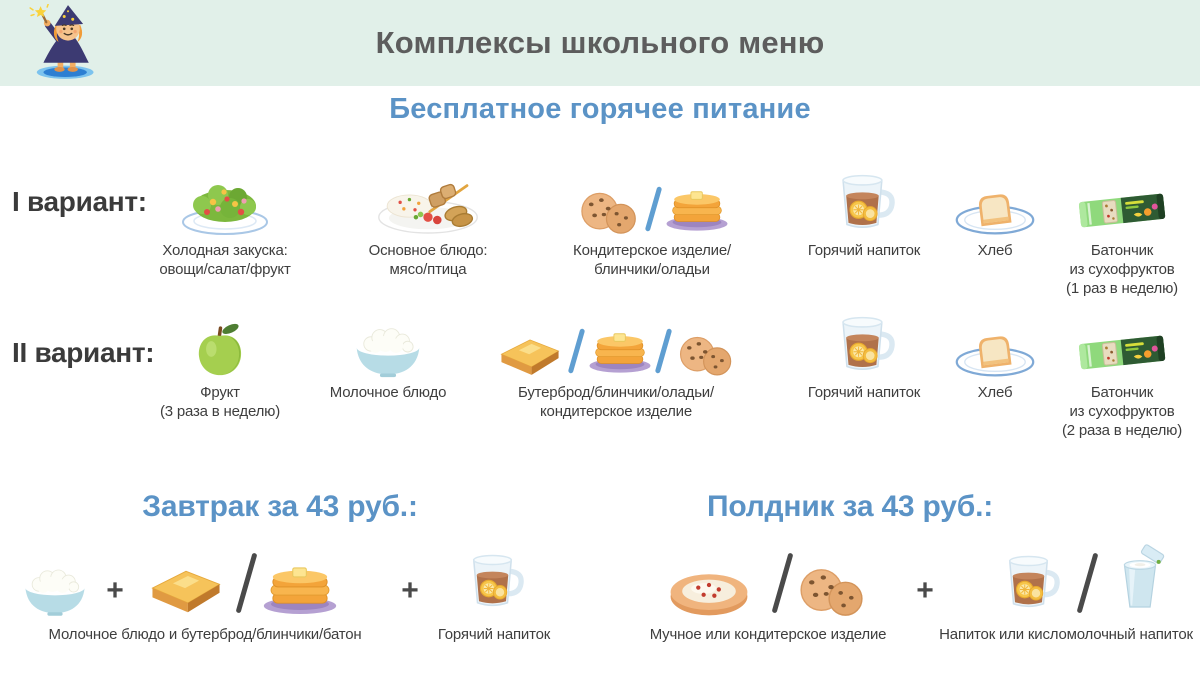  Describe the element at coordinates (220, 402) in the screenshot. I see `menu-item-label: Фрукт (3 раза в неделю)` at that location.